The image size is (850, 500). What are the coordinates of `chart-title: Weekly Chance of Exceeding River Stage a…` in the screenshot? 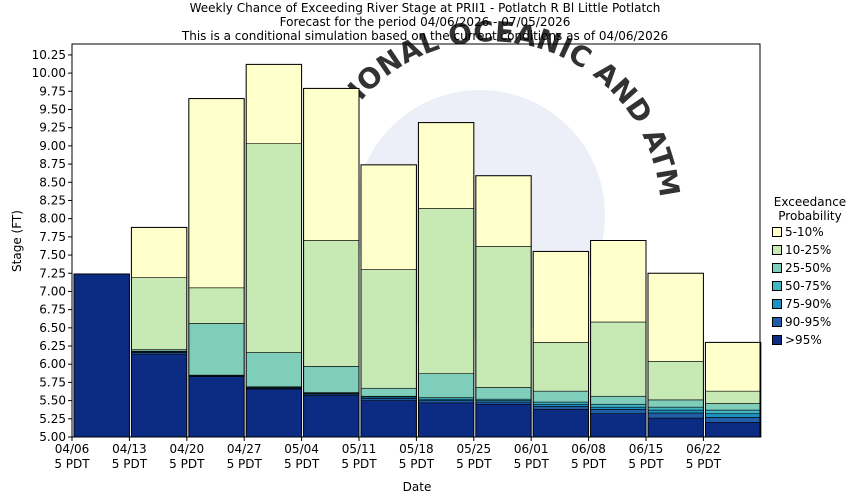 It's located at (425, 8).